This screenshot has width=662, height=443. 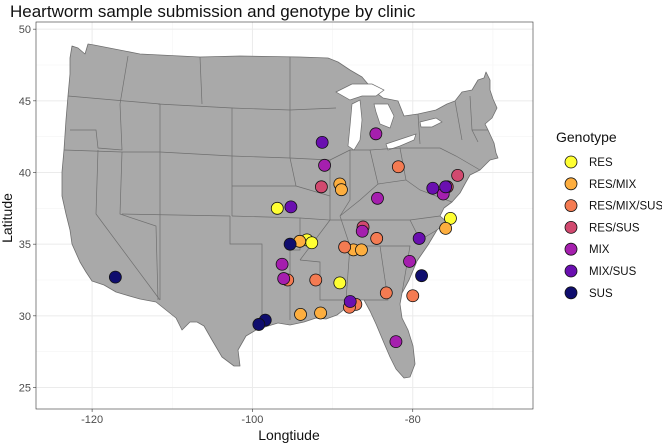 What do you see at coordinates (25, 317) in the screenshot?
I see `y-tick-label: 30` at bounding box center [25, 317].